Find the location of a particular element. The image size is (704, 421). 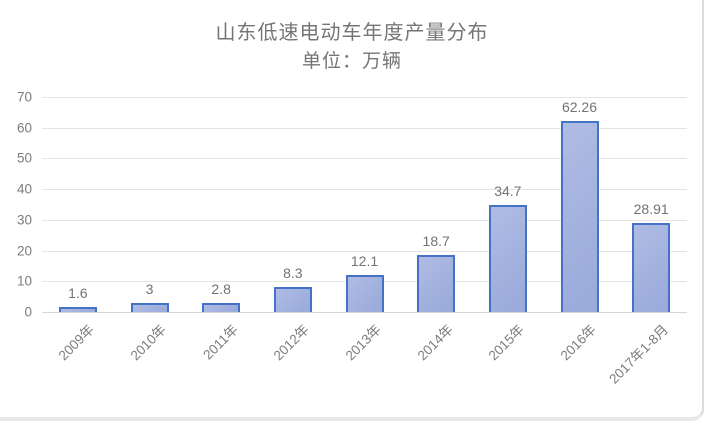

chart-title: 山东低速电动车年度产量分布 is located at coordinates (352, 33).